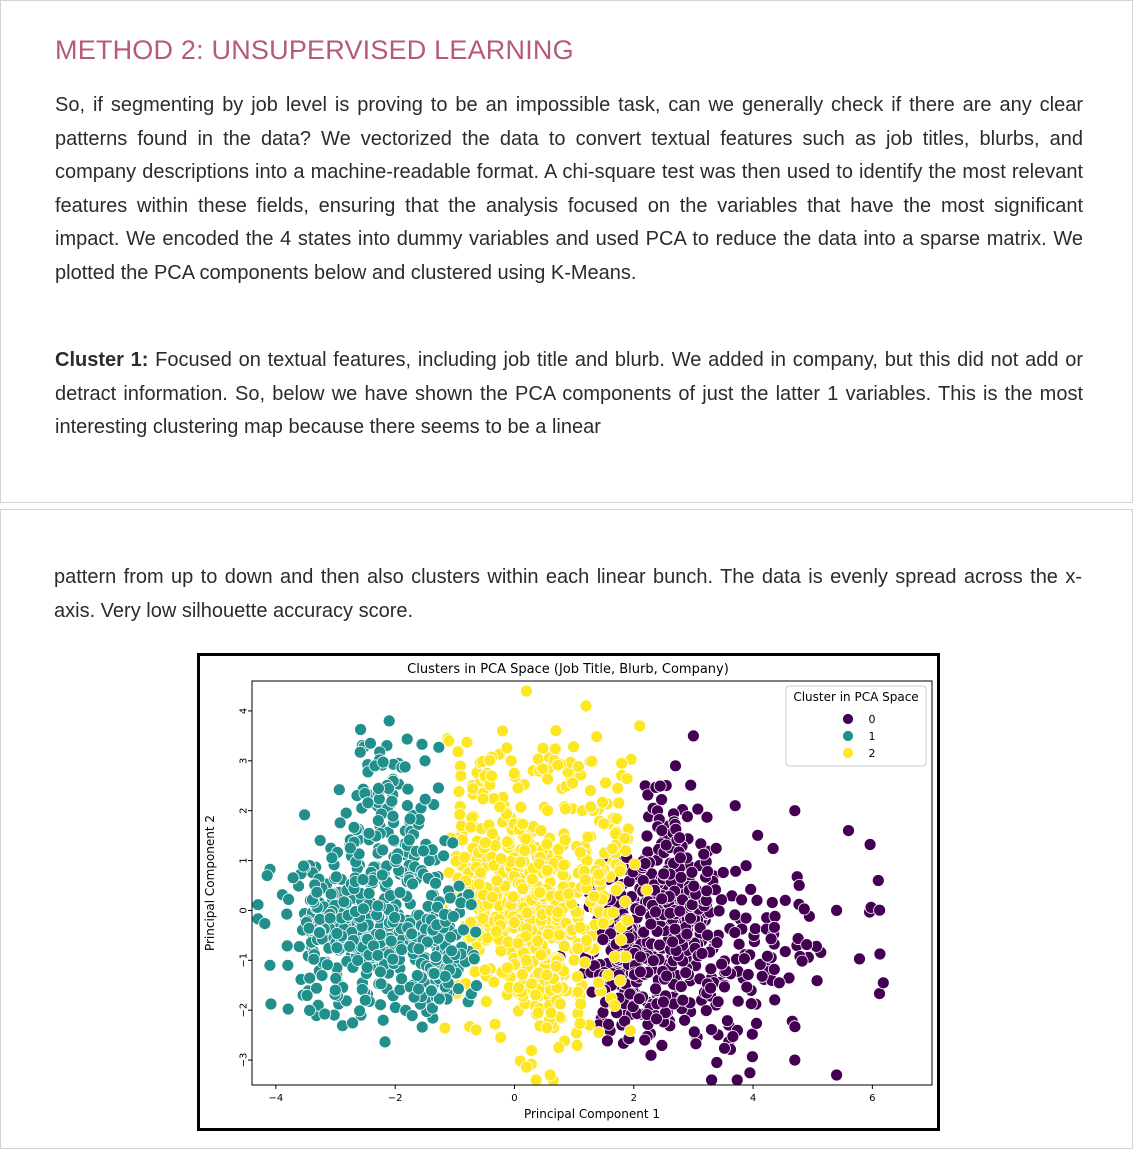  Describe the element at coordinates (210, 883) in the screenshot. I see `y-axis-label: Principal Component 2` at that location.